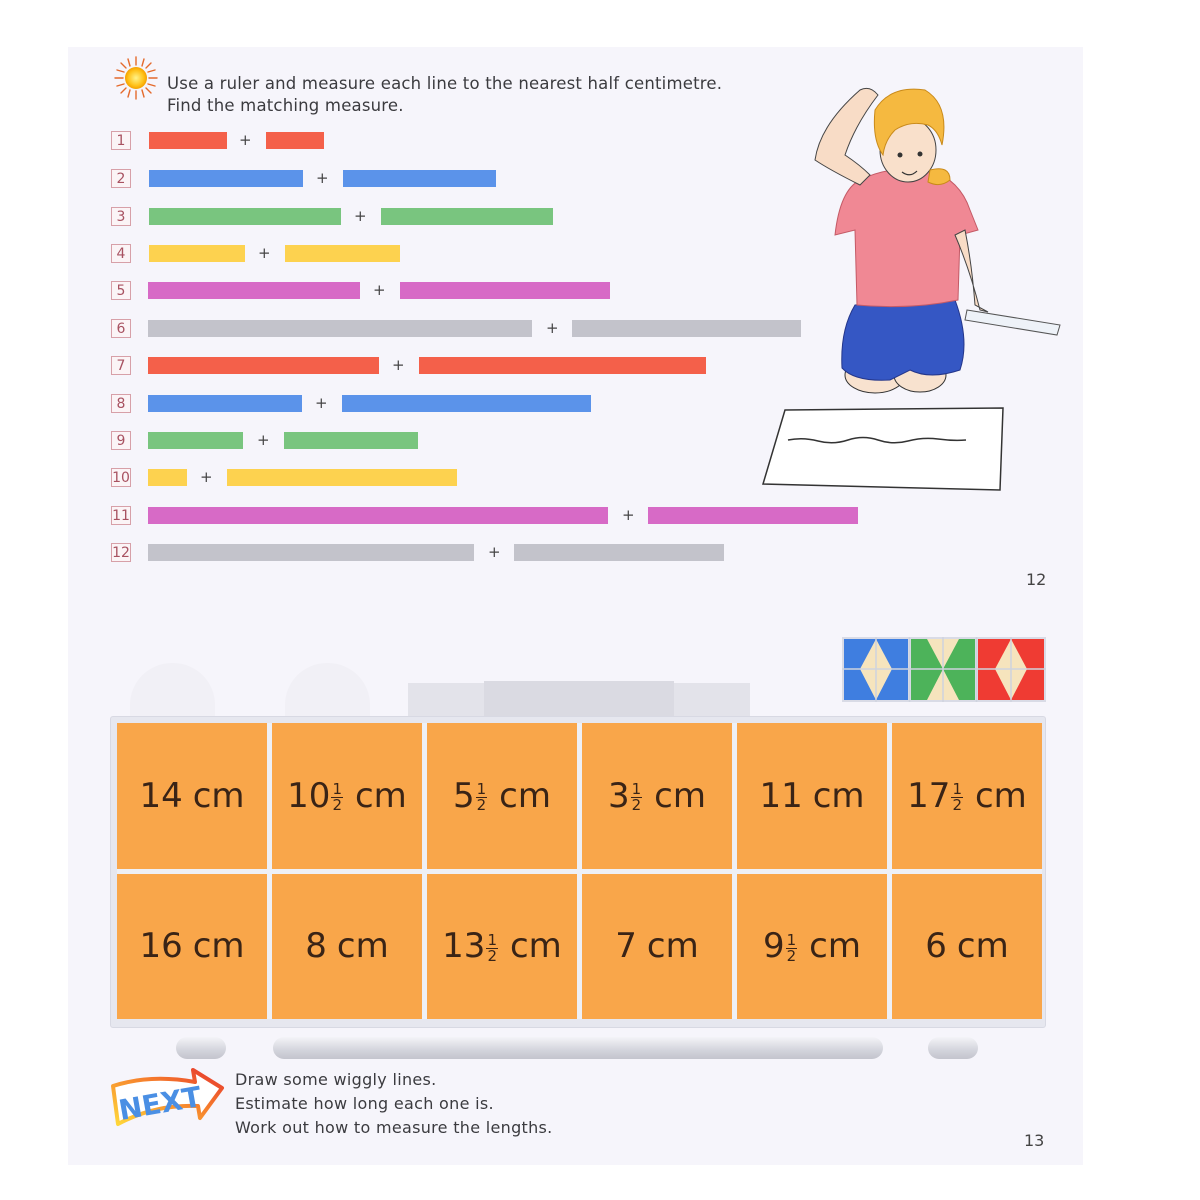 This screenshot has width=1200, height=1200. What do you see at coordinates (1034, 1140) in the screenshot?
I see `page-number-bottom: 13` at bounding box center [1034, 1140].